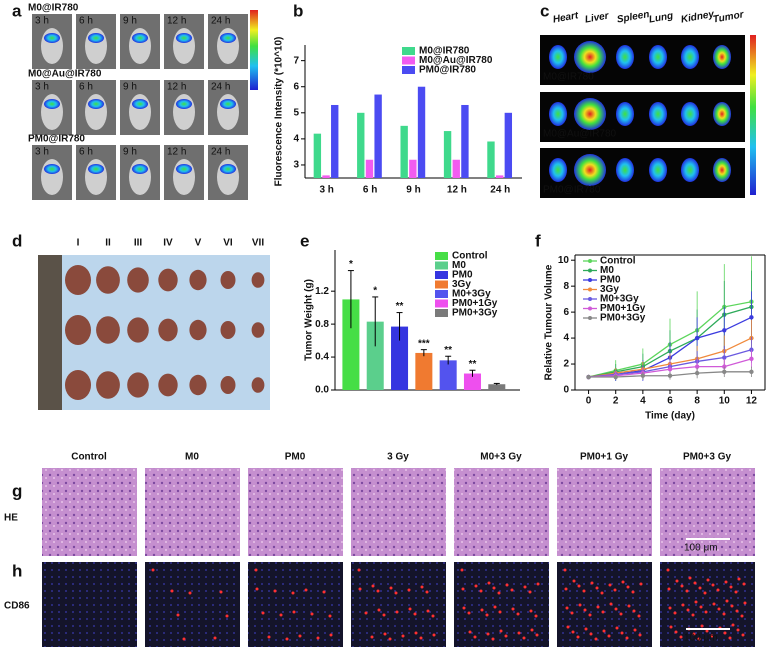 Image resolution: width=774 pixels, height=652 pixels. I want to click on y-tick-label: 4, so click(566, 338).